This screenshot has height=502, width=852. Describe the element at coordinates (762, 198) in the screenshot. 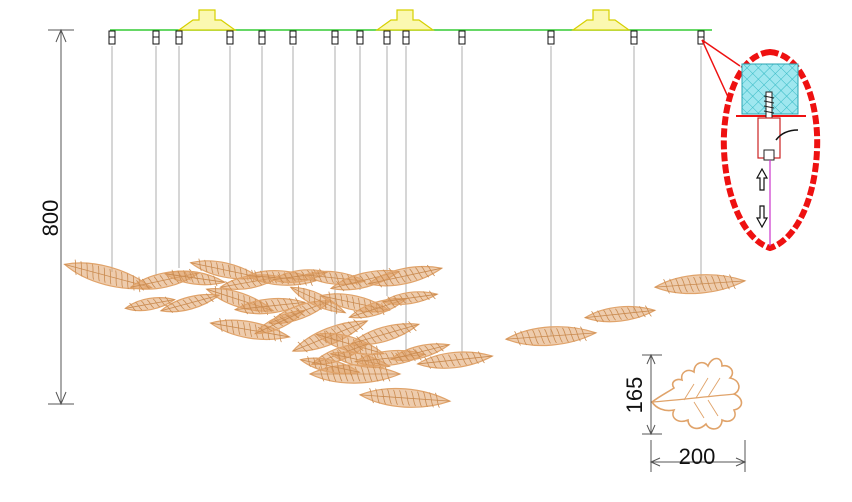

I see `arrow-up-down-icon` at that location.